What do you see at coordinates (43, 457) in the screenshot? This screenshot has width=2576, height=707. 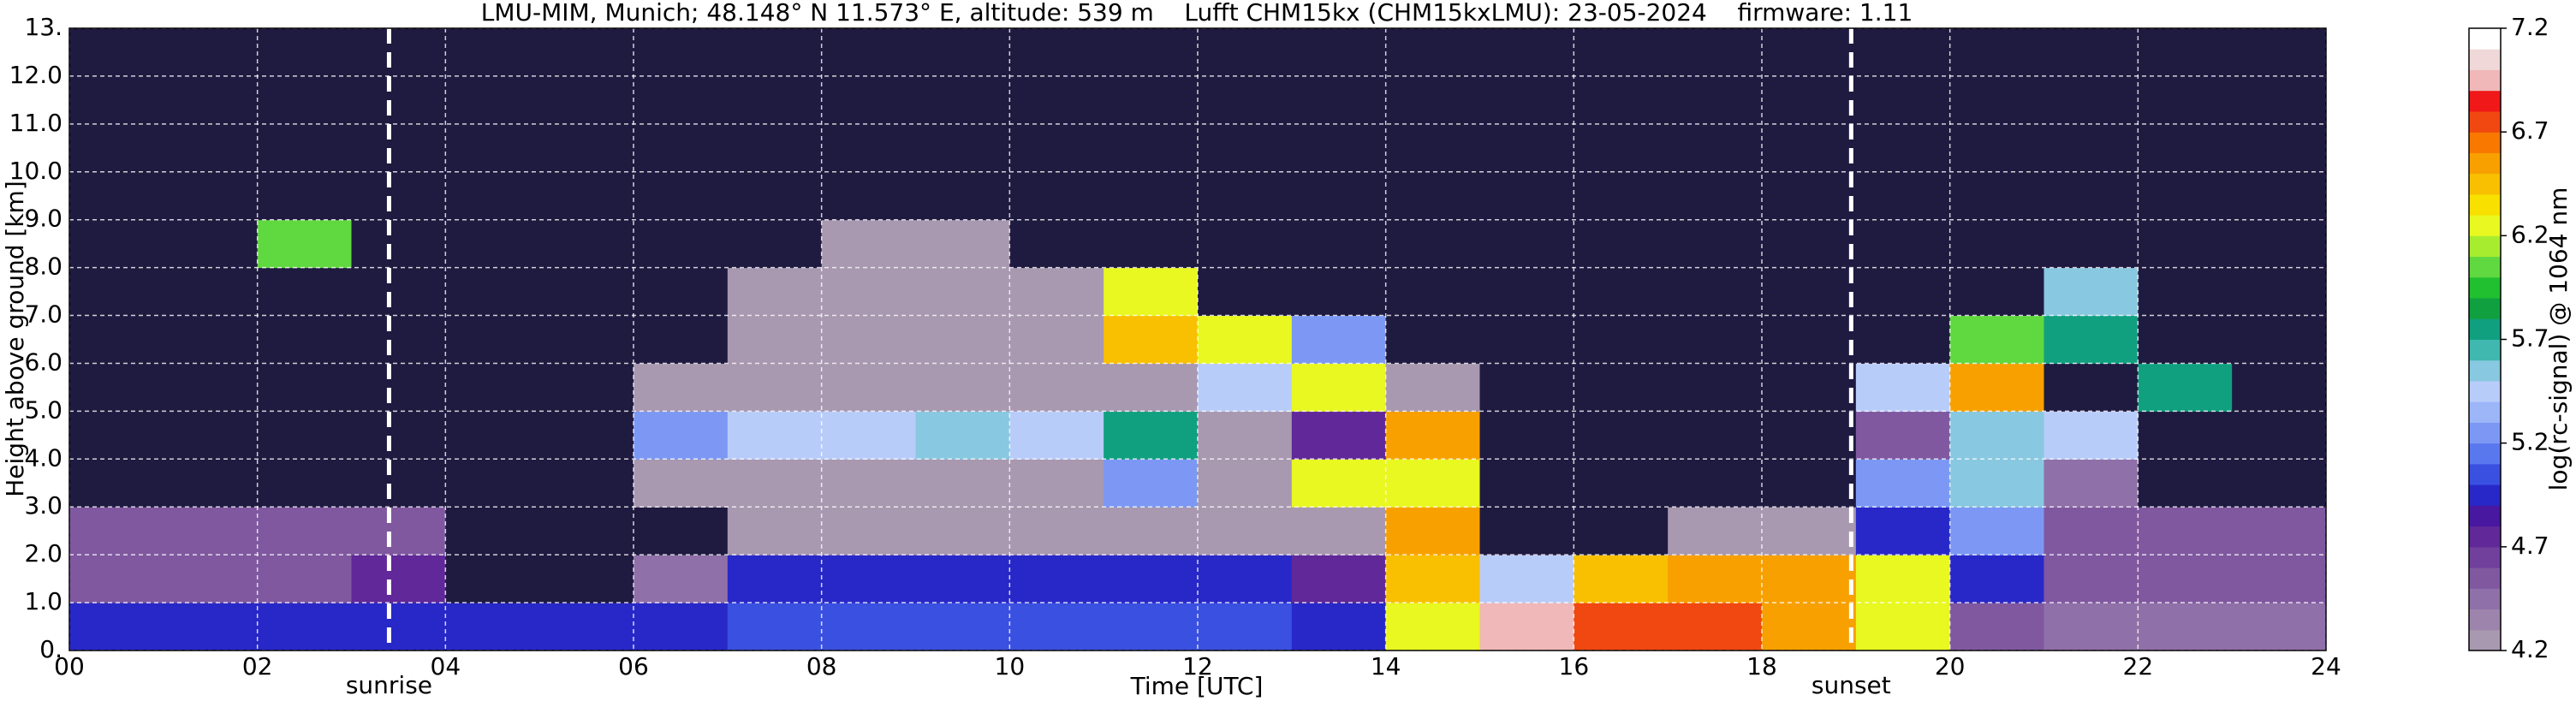 I see `y-tick-label: 4.0` at bounding box center [43, 457].